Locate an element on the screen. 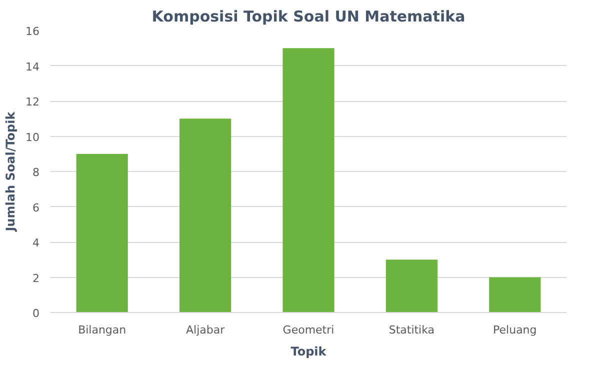 The width and height of the screenshot is (600, 365). x-tick-label: Bilangan is located at coordinates (102, 330).